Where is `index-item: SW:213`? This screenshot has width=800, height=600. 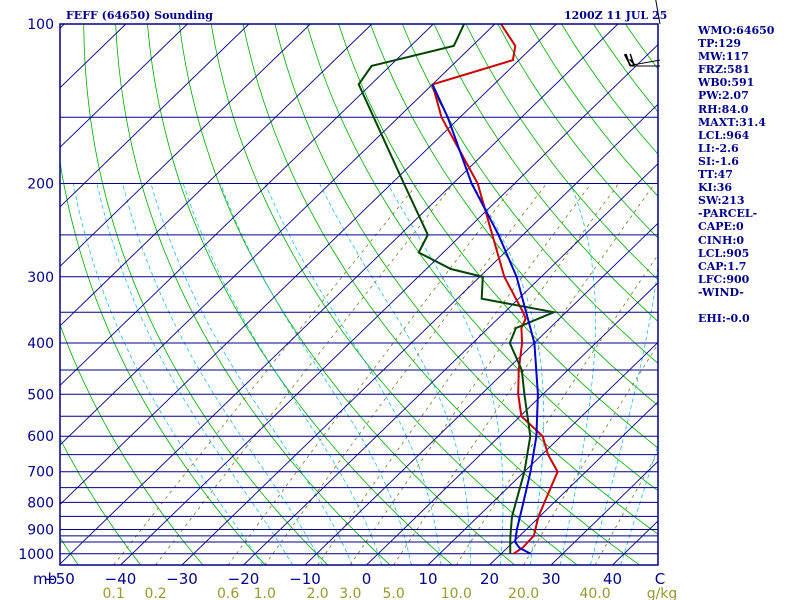 index-item: SW:213 is located at coordinates (721, 201).